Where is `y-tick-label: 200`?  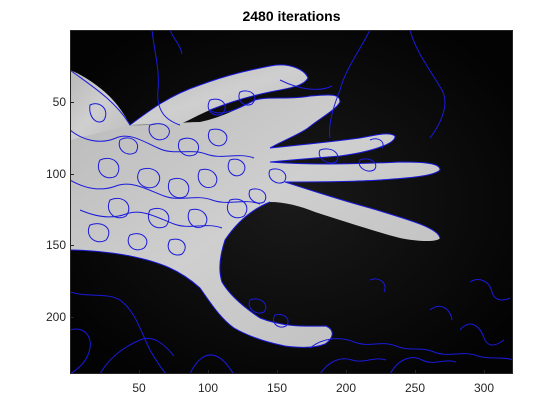 y-tick-label: 200 is located at coordinates (55, 317).